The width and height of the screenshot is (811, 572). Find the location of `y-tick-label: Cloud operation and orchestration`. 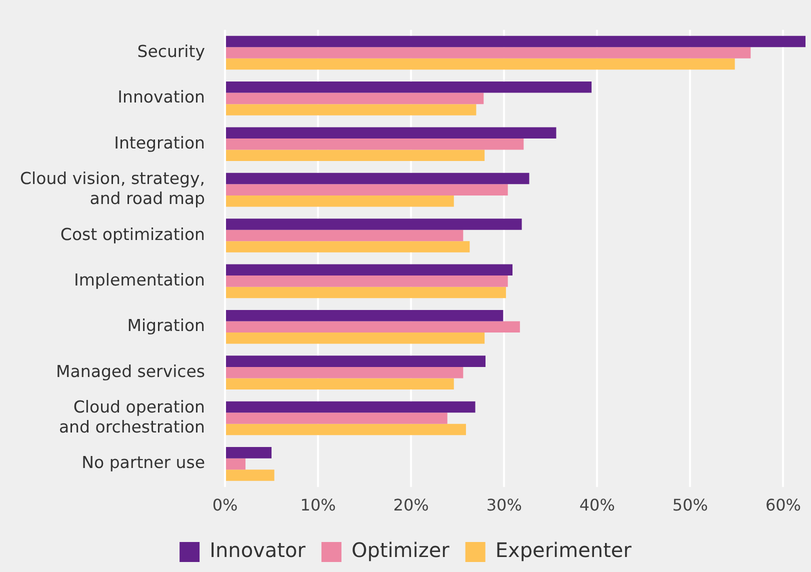

y-tick-label: Cloud operation and orchestration is located at coordinates (132, 417).